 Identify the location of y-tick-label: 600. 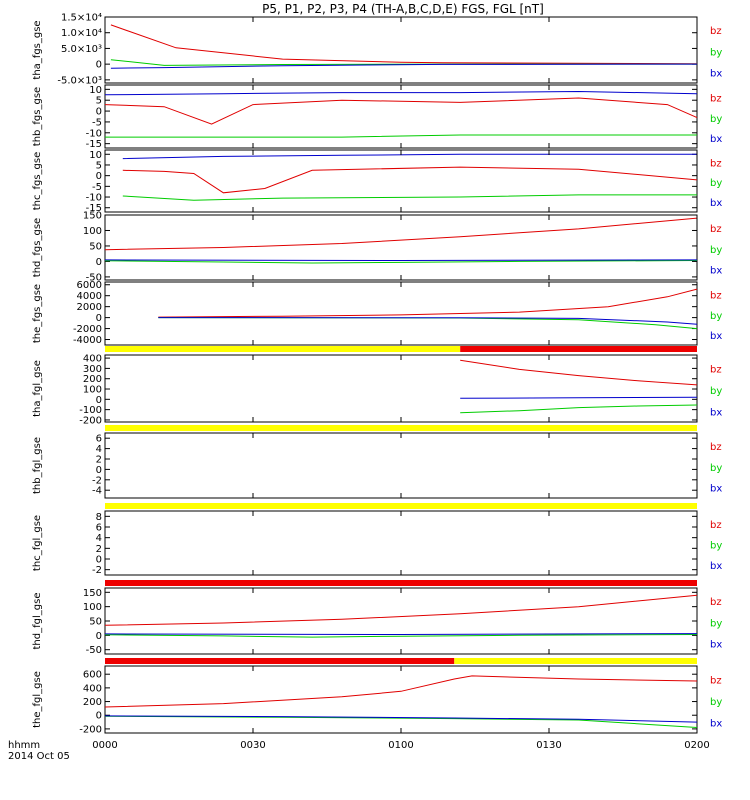
(92, 675).